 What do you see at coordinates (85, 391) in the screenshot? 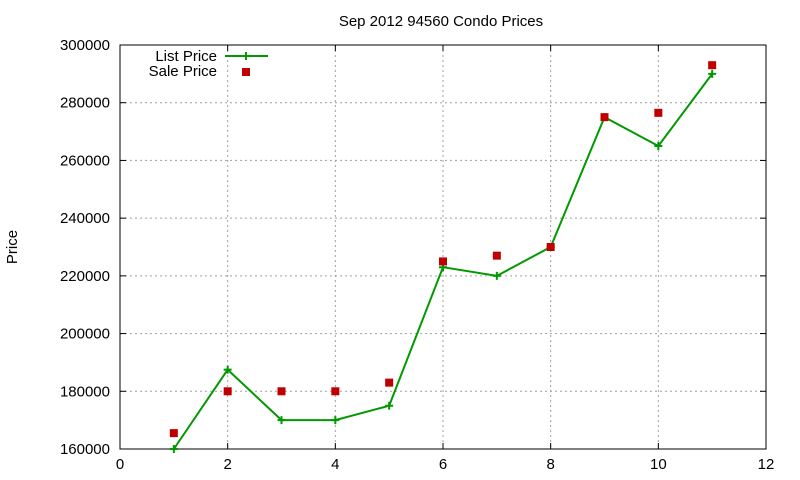
I see `y-tick-label: 180000` at bounding box center [85, 391].